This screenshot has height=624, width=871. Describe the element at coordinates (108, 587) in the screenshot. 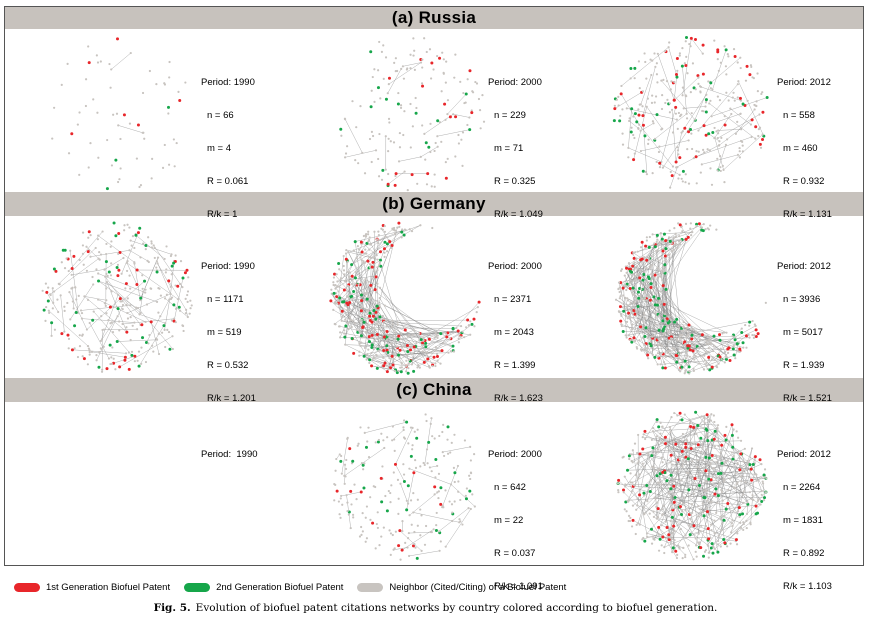

I see `legend-label-gen1: 1st Generation Biofuel Patent` at that location.